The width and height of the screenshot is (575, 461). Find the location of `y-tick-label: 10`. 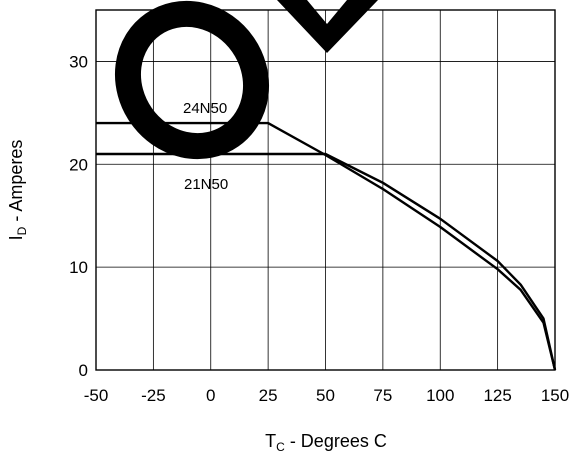

y-tick-label: 10 is located at coordinates (78, 267).